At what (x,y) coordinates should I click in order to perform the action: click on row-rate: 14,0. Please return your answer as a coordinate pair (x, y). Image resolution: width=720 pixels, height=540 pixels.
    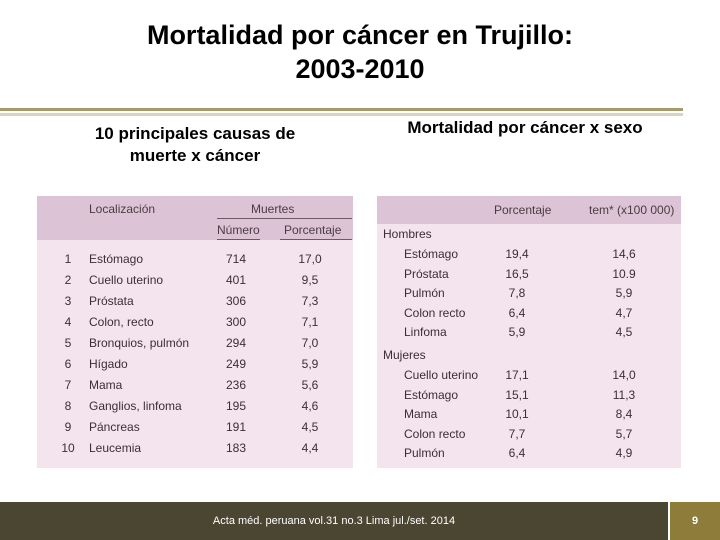
    Looking at the image, I should click on (624, 375).